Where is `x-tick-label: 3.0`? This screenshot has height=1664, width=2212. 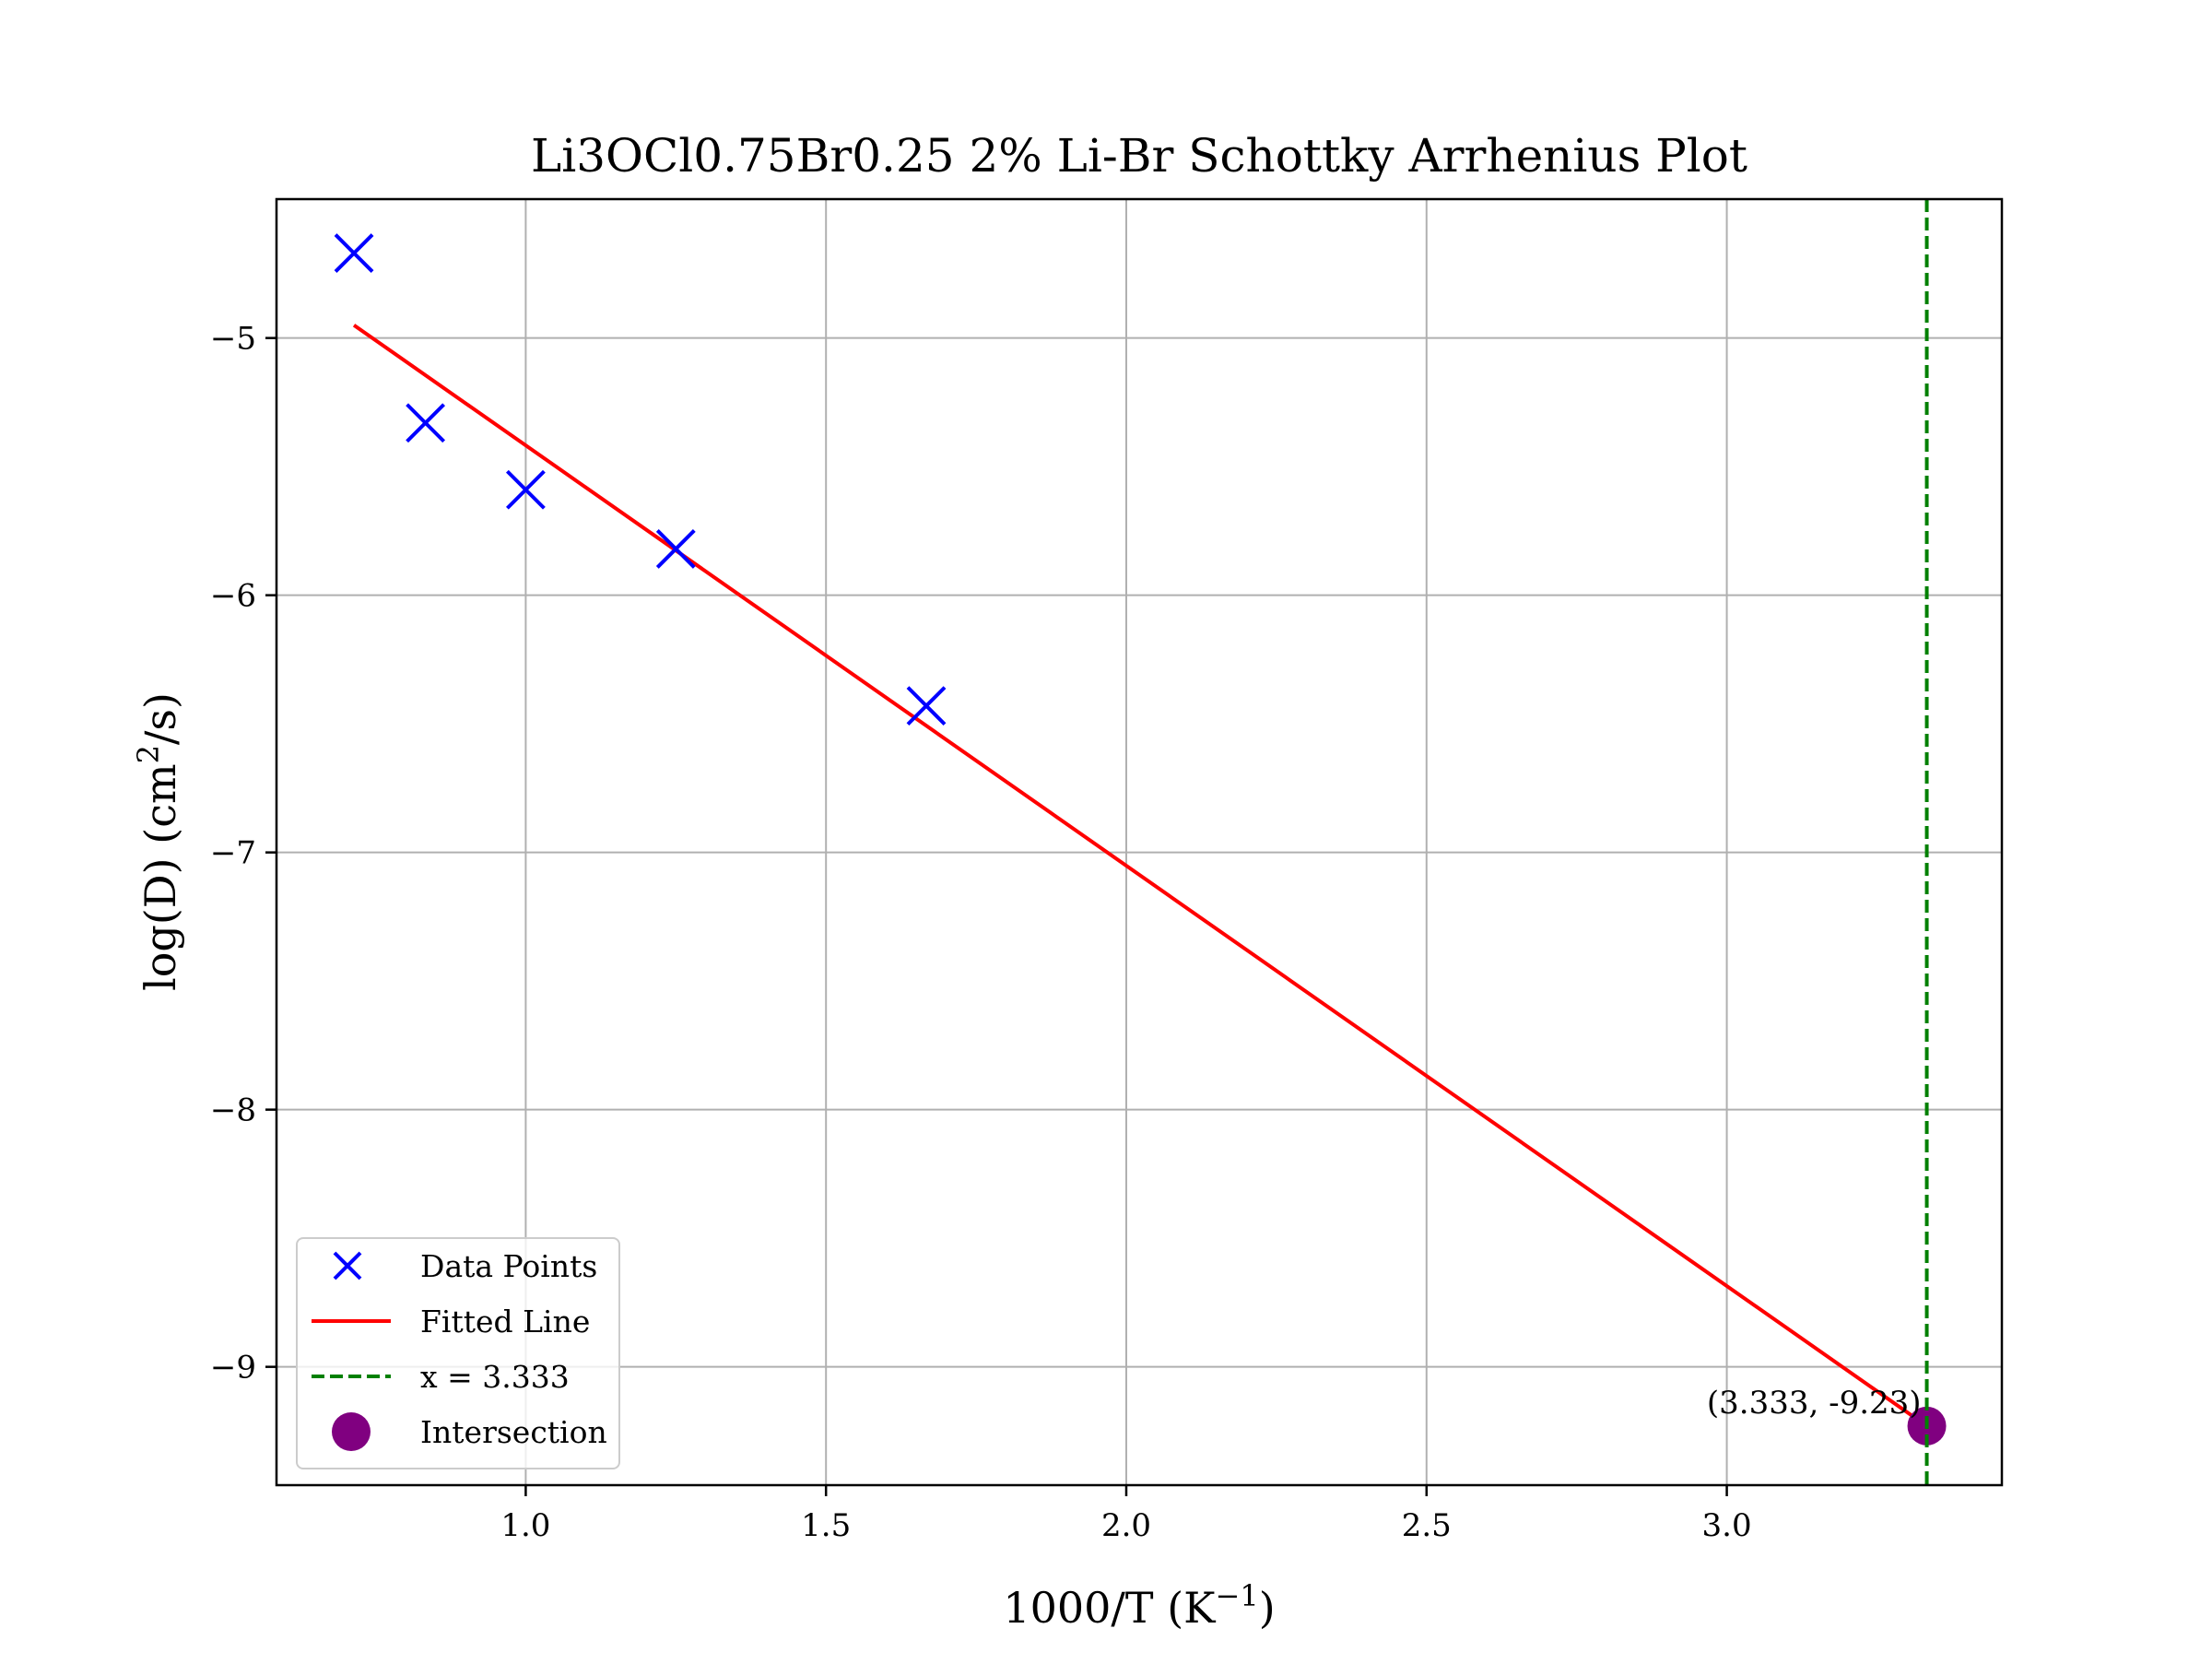 x-tick-label: 3.0 is located at coordinates (1727, 1525).